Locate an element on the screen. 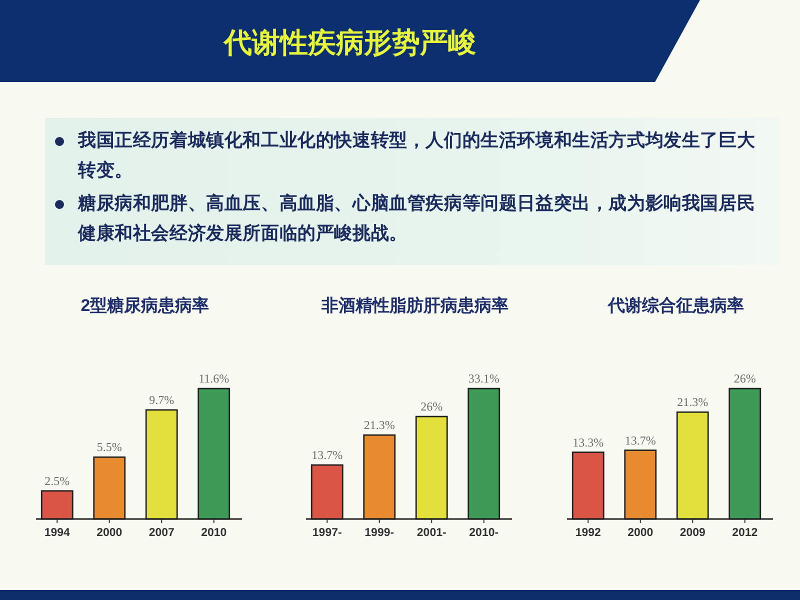 The height and width of the screenshot is (600, 800). data-label: 11.6% is located at coordinates (214, 379).